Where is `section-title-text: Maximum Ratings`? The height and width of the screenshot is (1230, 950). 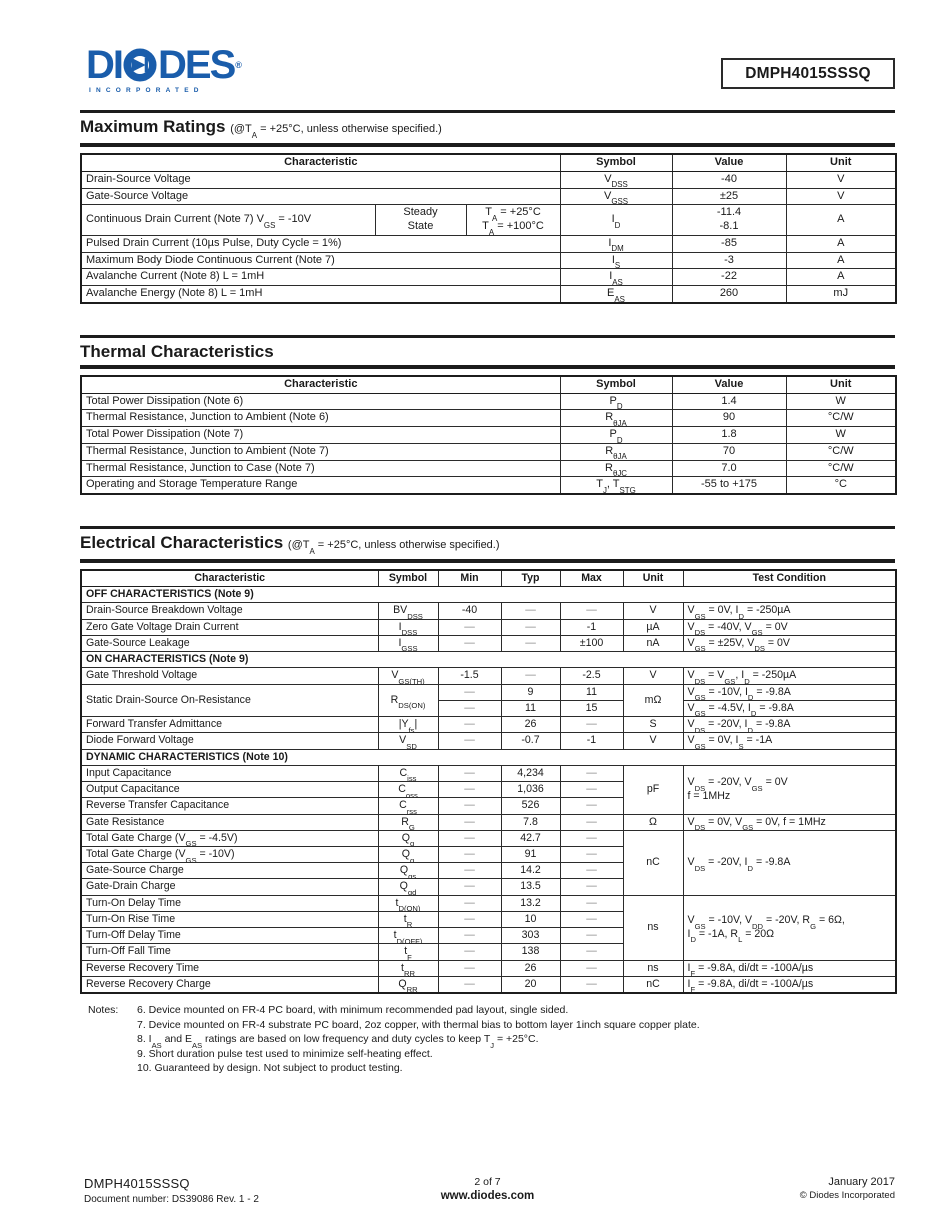
section-title-text: Maximum Ratings is located at coordinates (153, 126).